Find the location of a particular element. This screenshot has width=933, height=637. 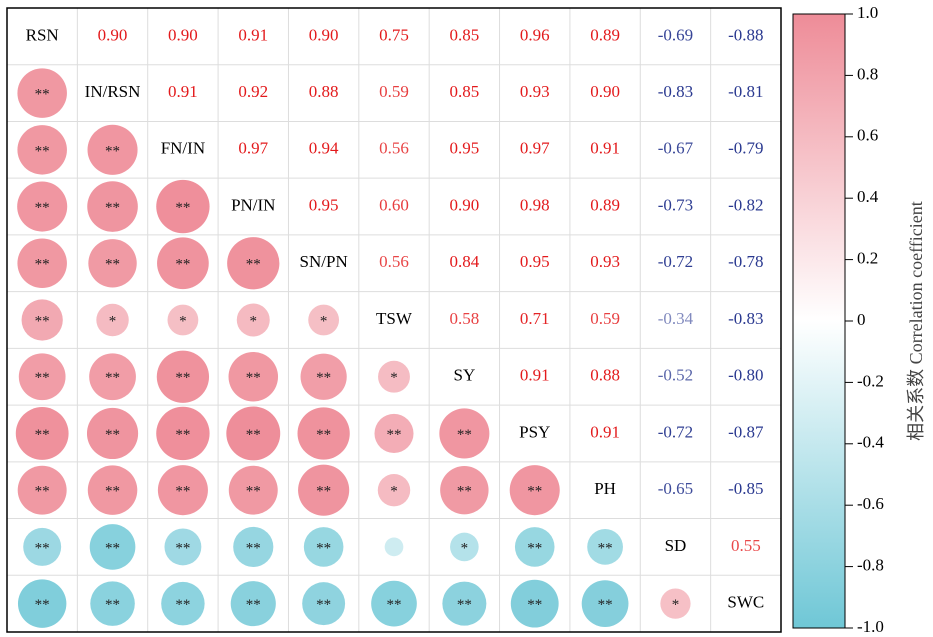

variable-label: TSW is located at coordinates (394, 318).